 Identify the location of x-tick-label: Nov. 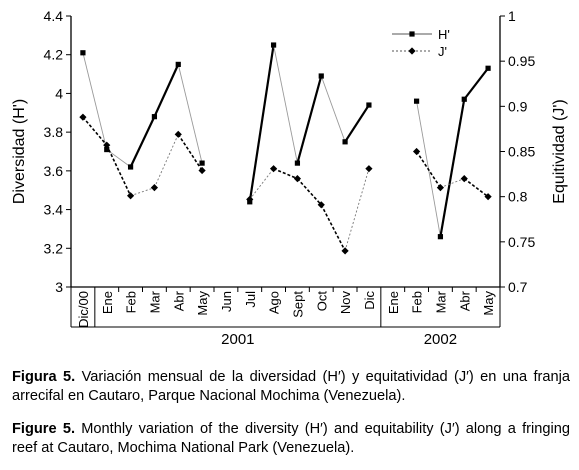
(345, 303).